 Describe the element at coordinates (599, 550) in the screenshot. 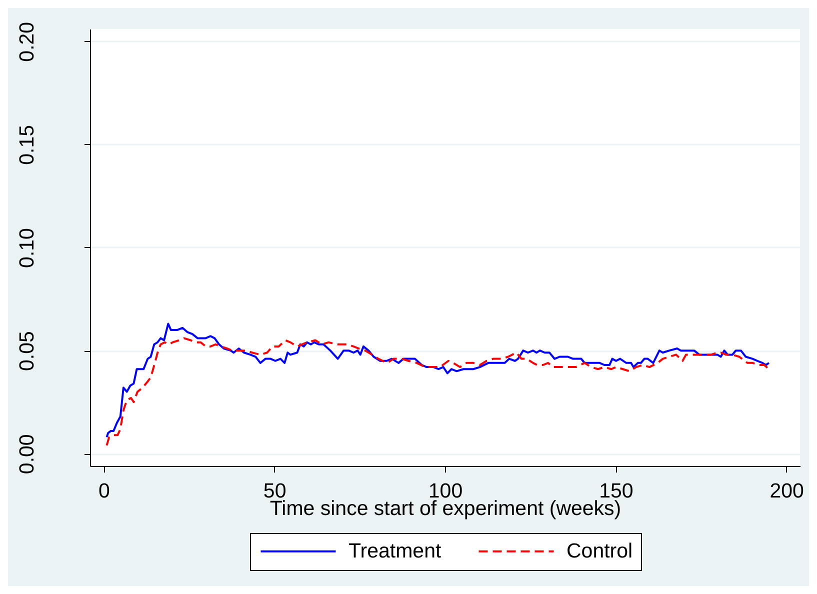

I see `legend-label: Control` at that location.